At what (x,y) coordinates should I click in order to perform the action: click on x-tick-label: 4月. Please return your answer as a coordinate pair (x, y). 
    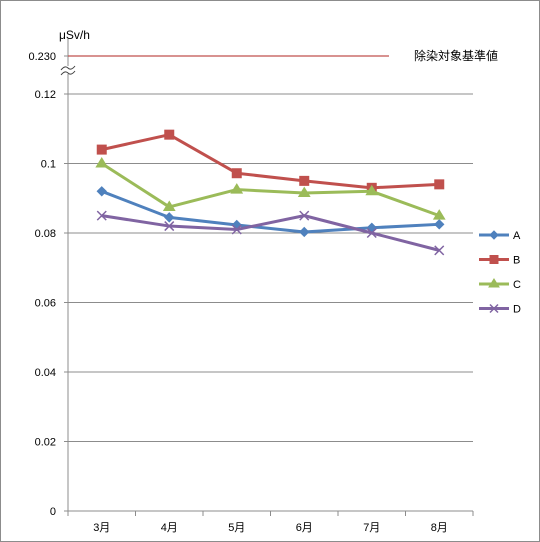
    Looking at the image, I should click on (169, 528).